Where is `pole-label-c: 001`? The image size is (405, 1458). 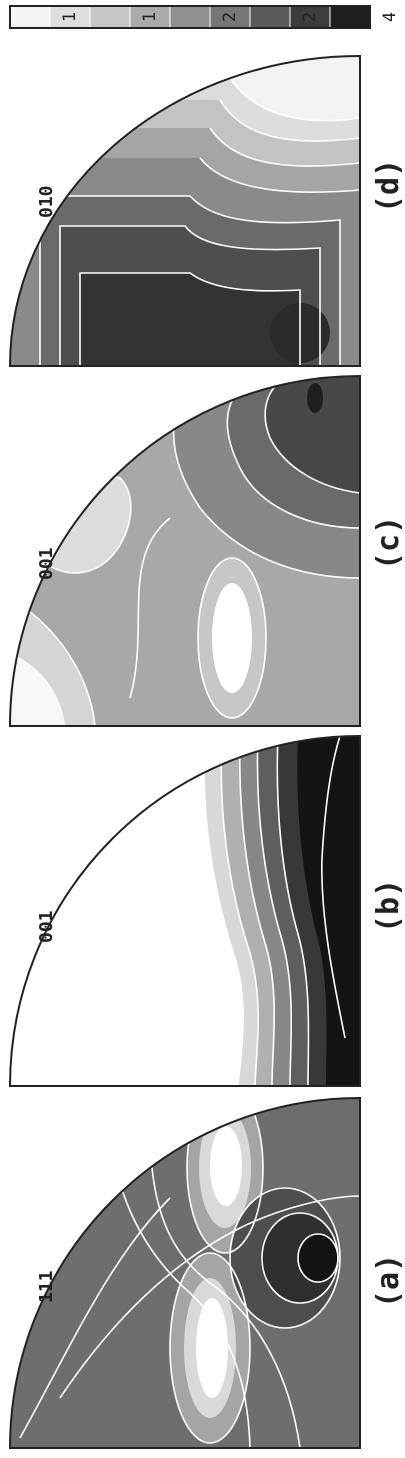 pole-label-c: 001 is located at coordinates (46, 563).